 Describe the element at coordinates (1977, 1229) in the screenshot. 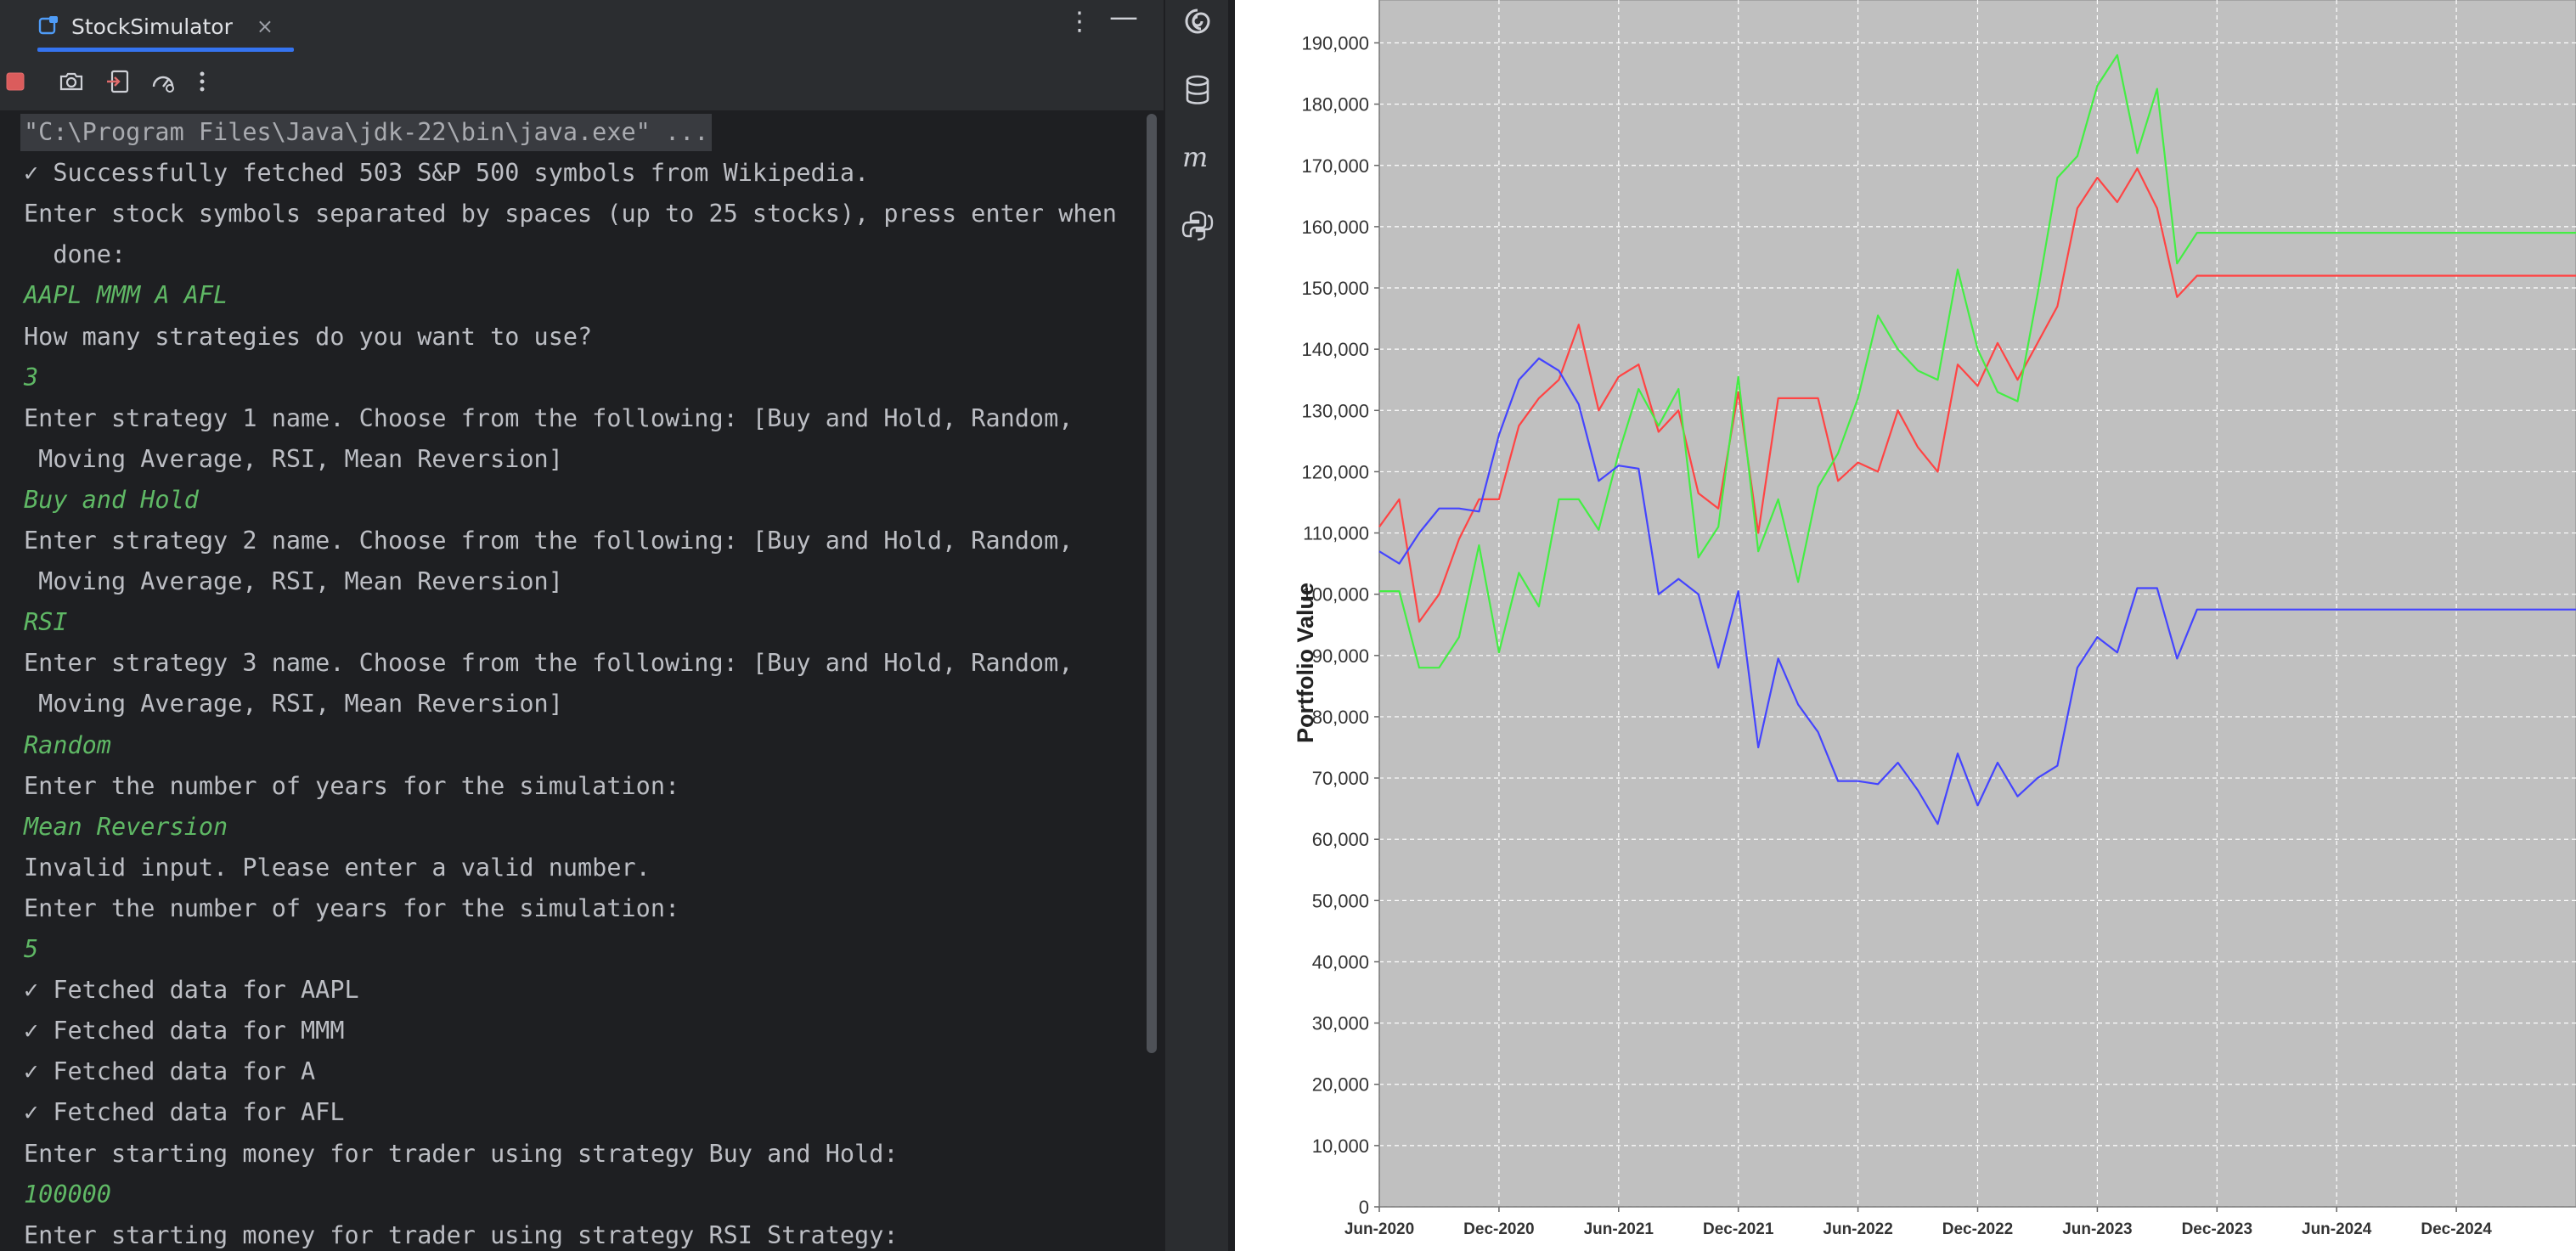

I see `x-tick-label: Dec-2022` at that location.